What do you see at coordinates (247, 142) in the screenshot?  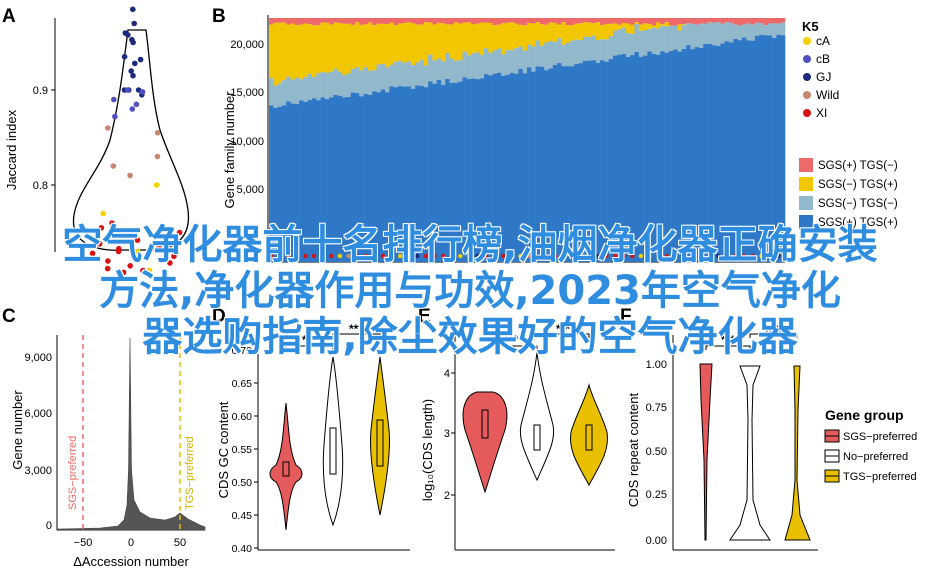 I see `panel-b-ytick-10000: 10,000` at bounding box center [247, 142].